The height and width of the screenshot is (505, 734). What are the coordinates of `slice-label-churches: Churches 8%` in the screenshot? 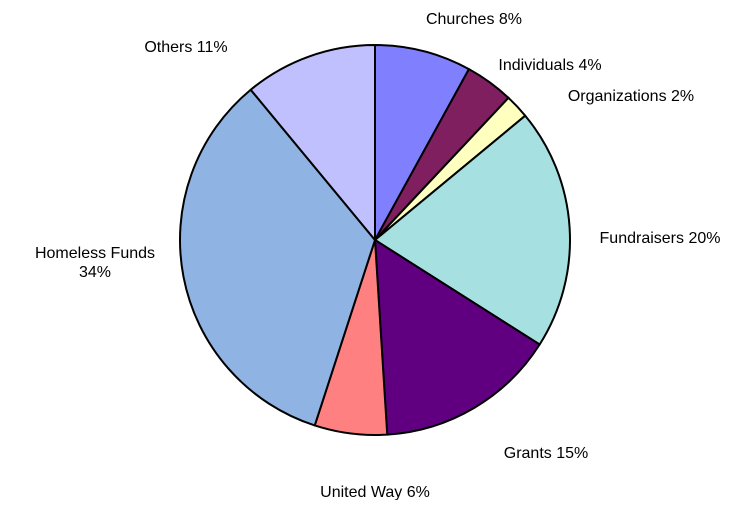 It's located at (474, 19).